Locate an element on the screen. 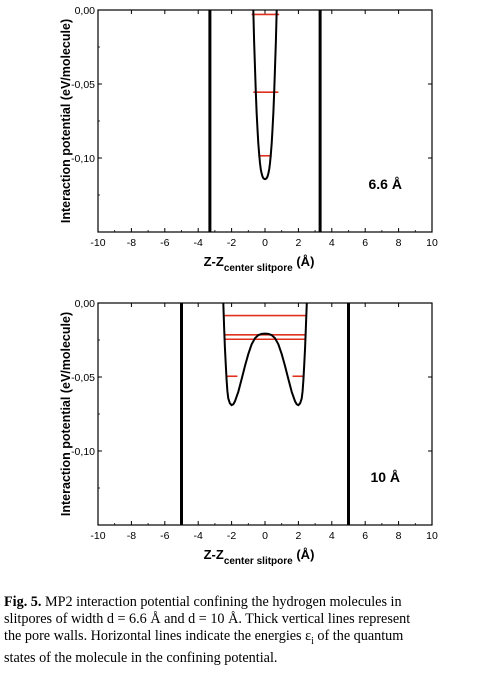 Image resolution: width=488 pixels, height=675 pixels. chart2-panel-label: 10 Å is located at coordinates (385, 477).